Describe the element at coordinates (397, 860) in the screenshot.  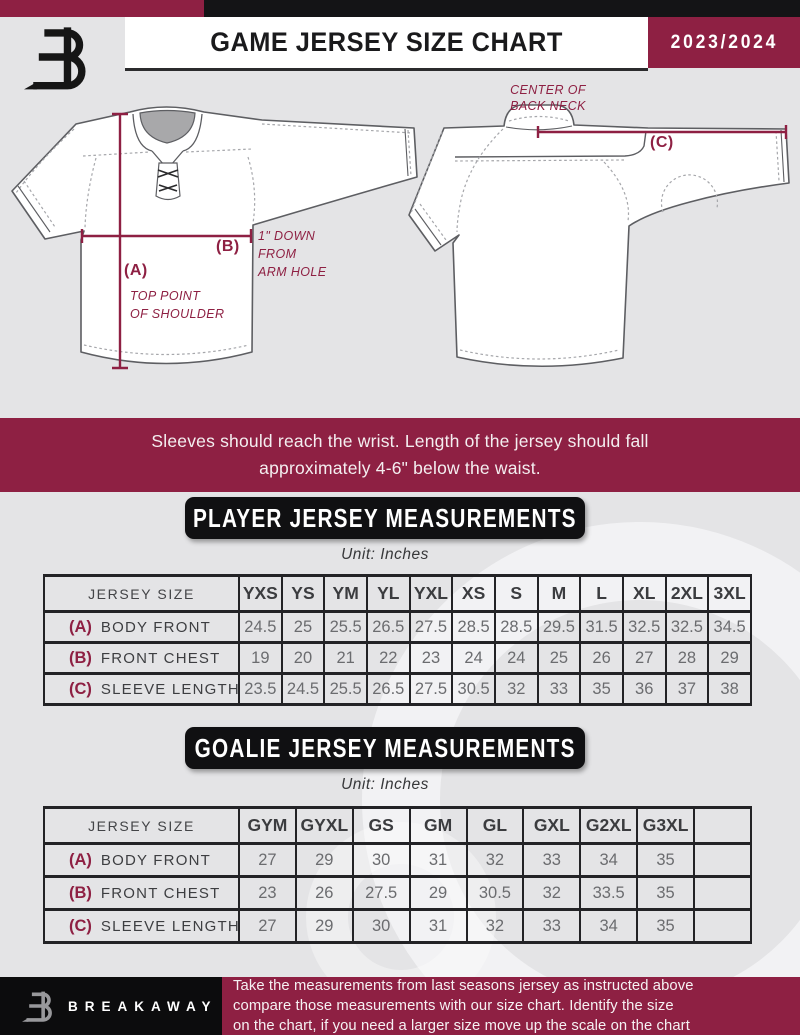
I see `measurement-row: (A) BODY FRONT 27 29 30 31 32 33 34 35` at that location.